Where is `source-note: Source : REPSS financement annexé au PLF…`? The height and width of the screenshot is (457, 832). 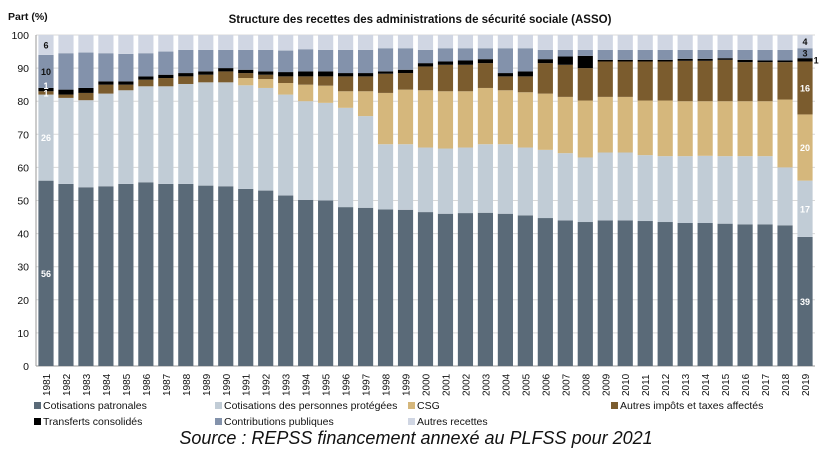 source-note: Source : REPSS financement annexé au PLF… is located at coordinates (416, 438).